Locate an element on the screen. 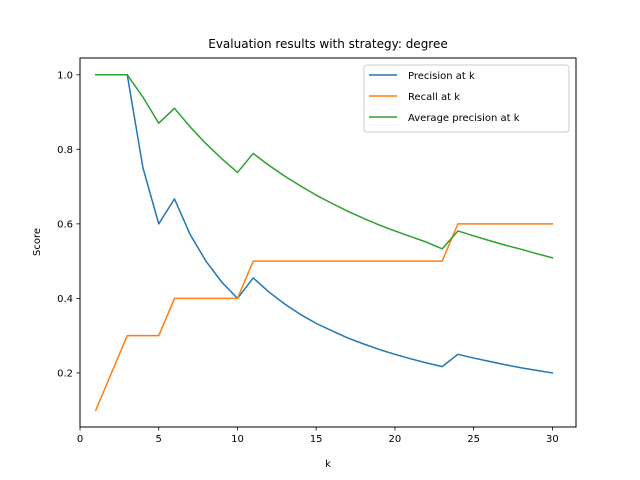  y-tick-label: 0.2 is located at coordinates (65, 373).